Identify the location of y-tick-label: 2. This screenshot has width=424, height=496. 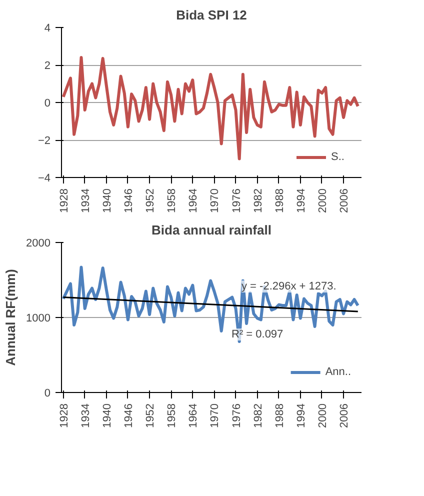
(47, 66).